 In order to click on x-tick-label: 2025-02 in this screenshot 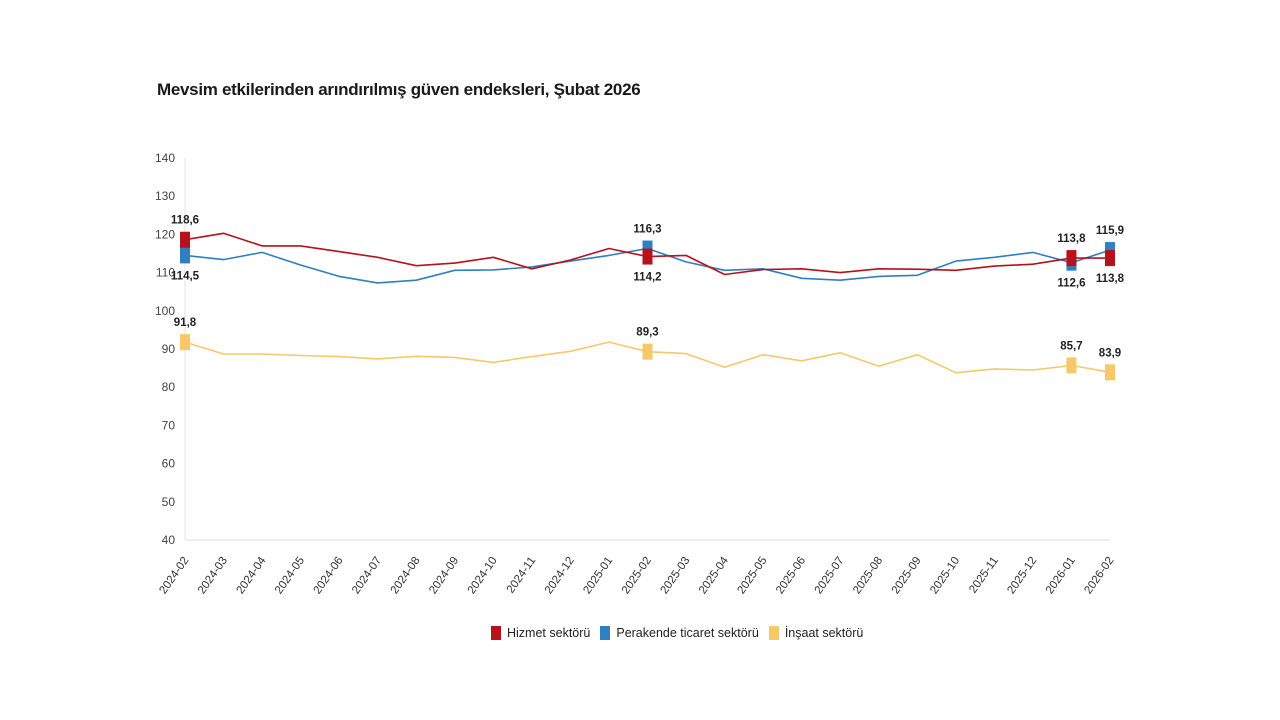, I will do `click(637, 575)`.